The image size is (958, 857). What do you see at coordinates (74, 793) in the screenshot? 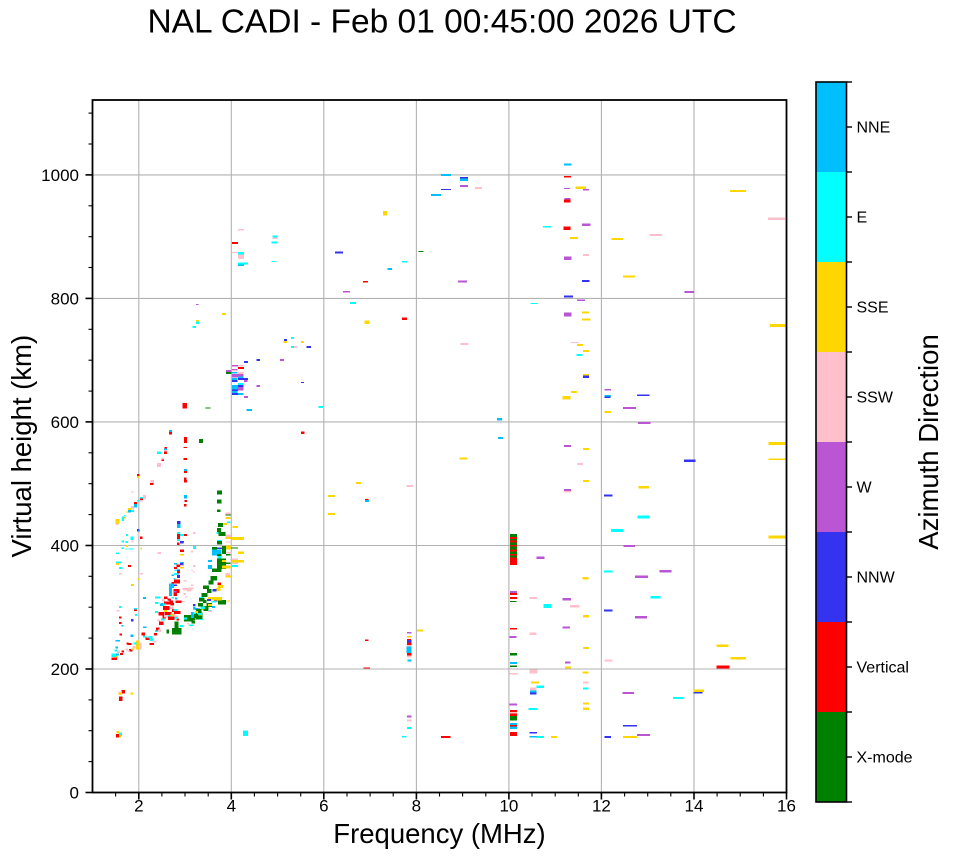
I see `svg-text: 0` at bounding box center [74, 793].